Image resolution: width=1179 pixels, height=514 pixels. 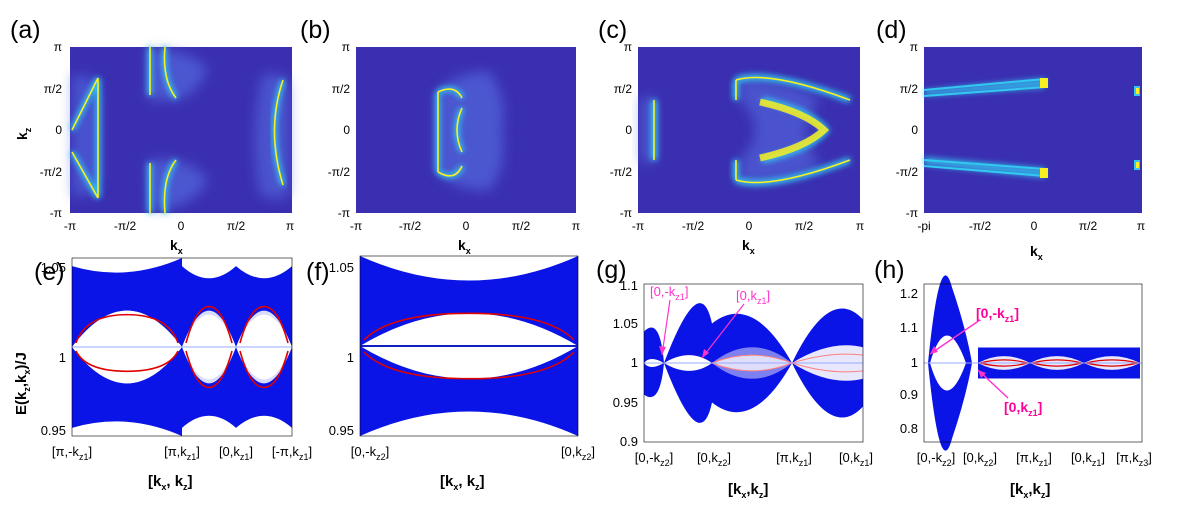 What do you see at coordinates (909, 327) in the screenshot?
I see `ytick-label: 1.1` at bounding box center [909, 327].